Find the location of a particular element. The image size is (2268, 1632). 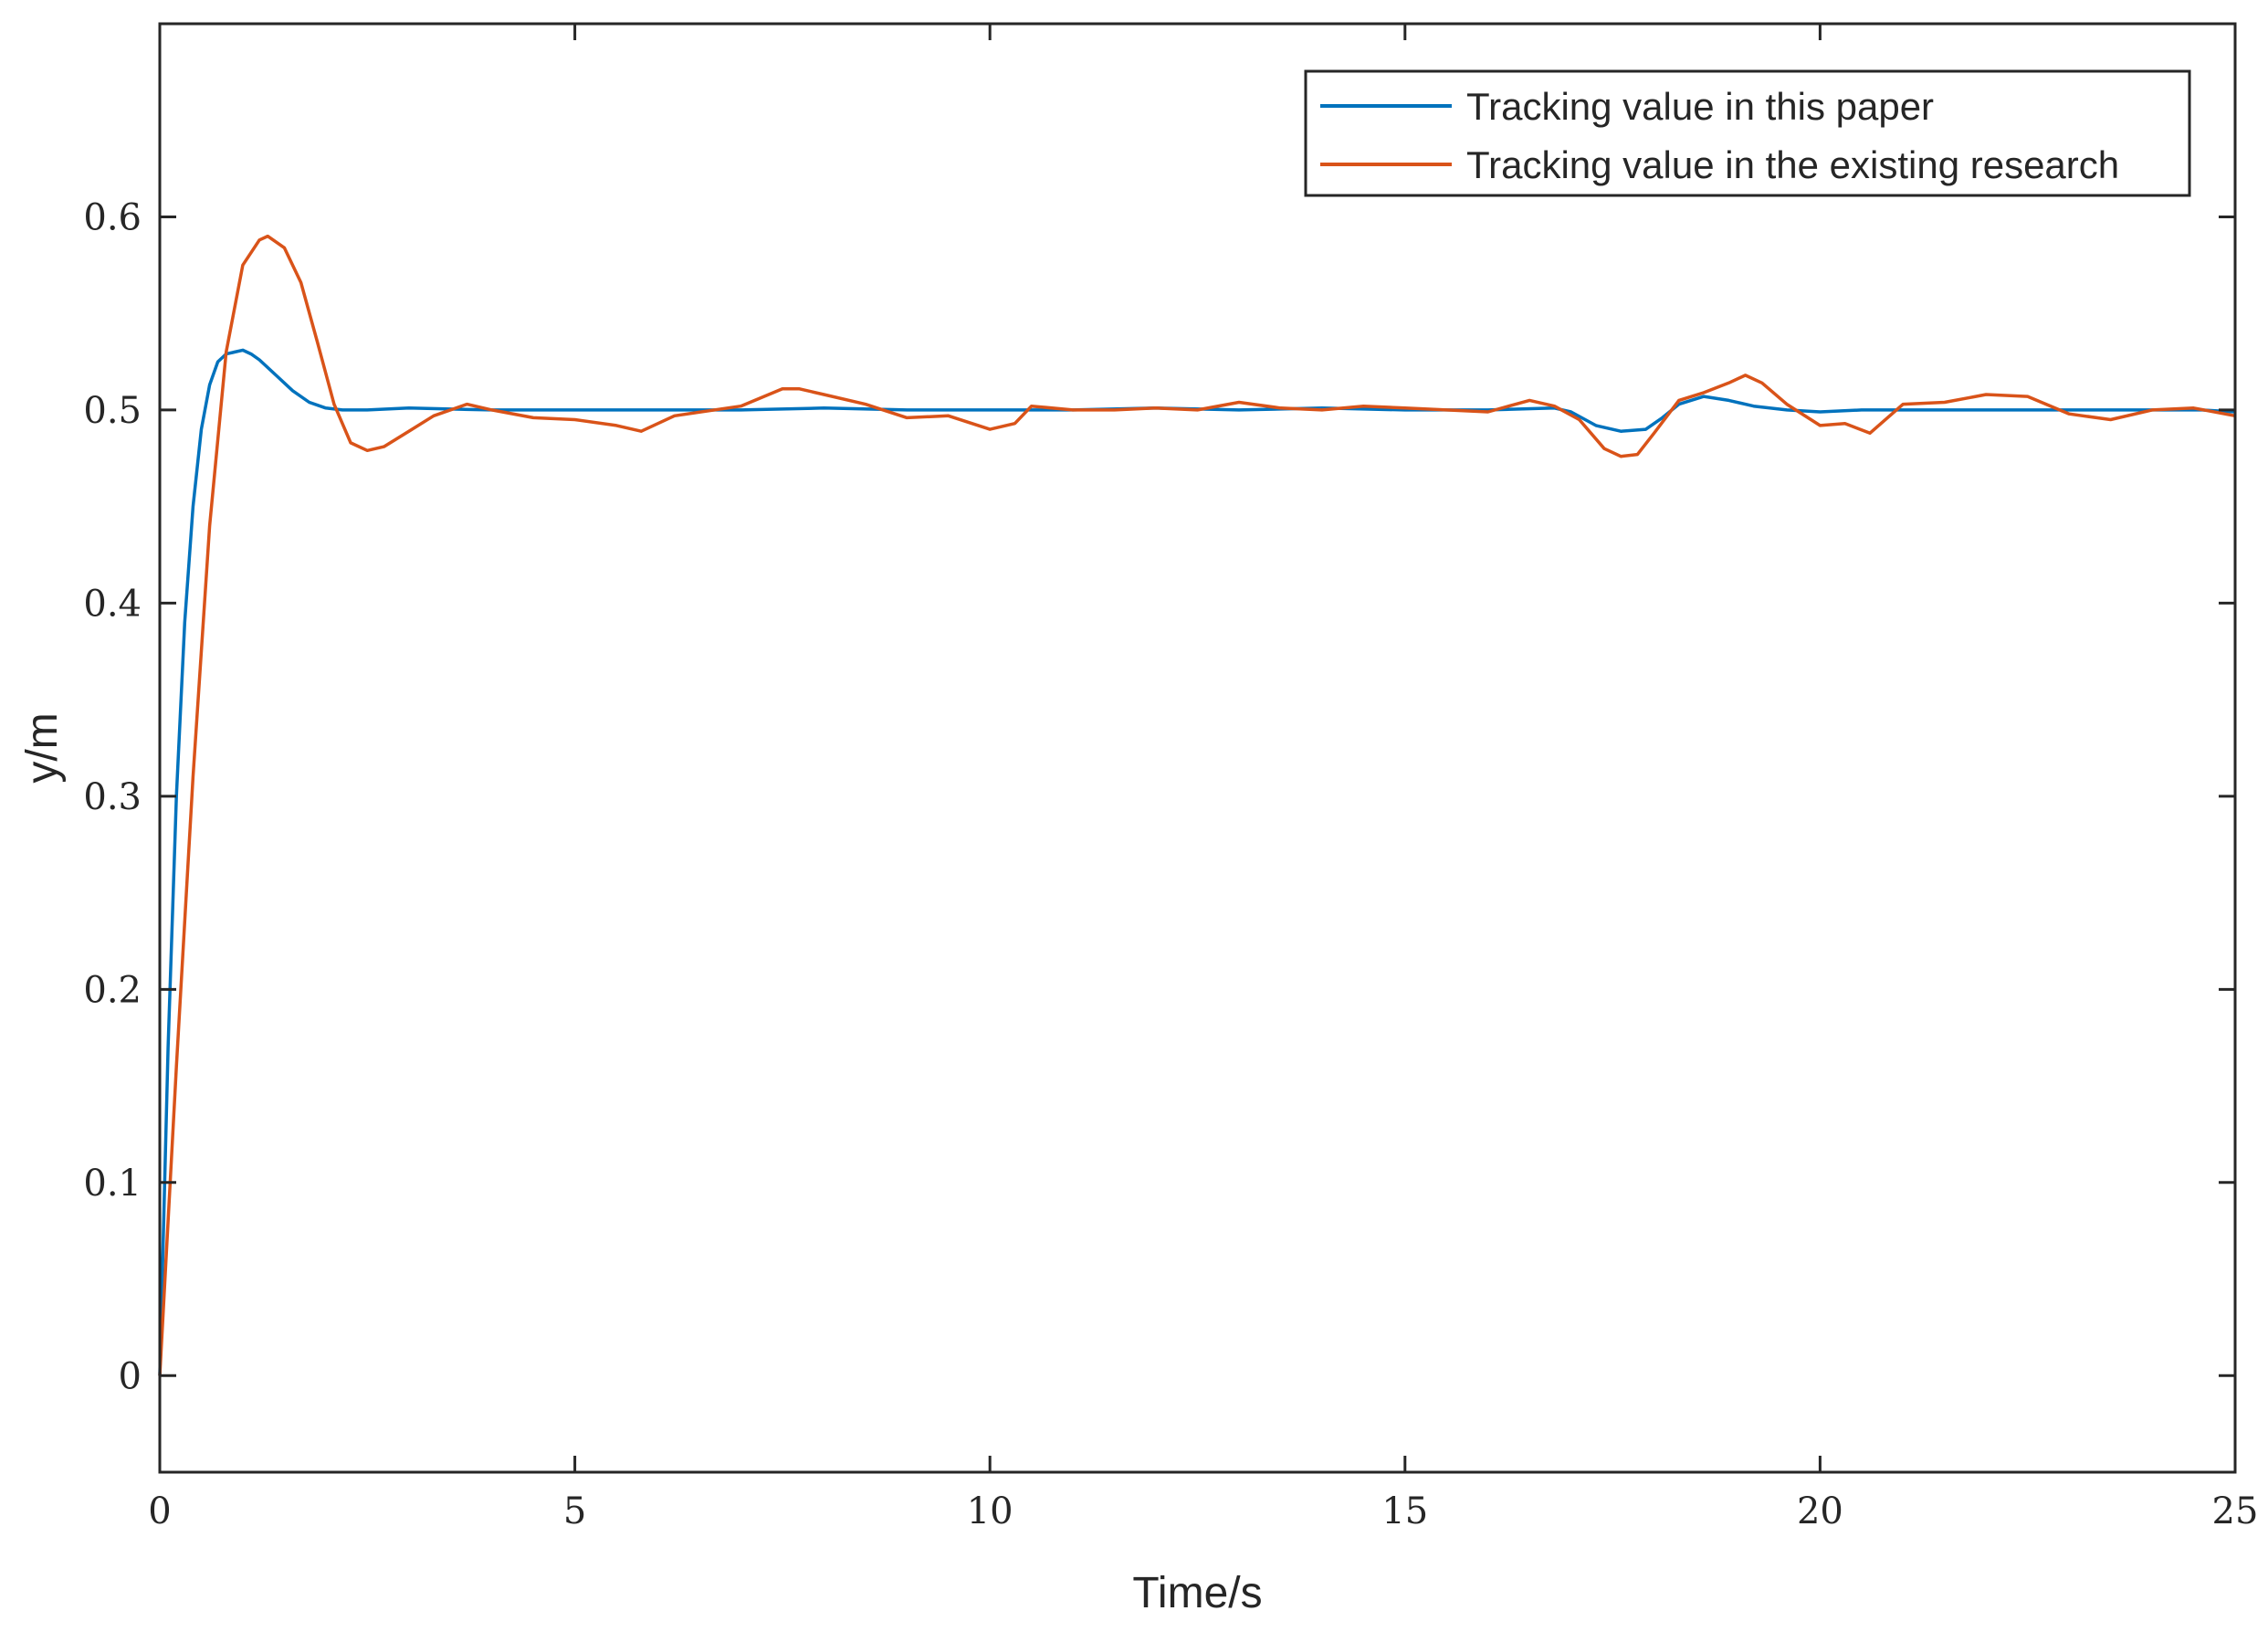

x-tick-label: 15 is located at coordinates (1404, 1511).